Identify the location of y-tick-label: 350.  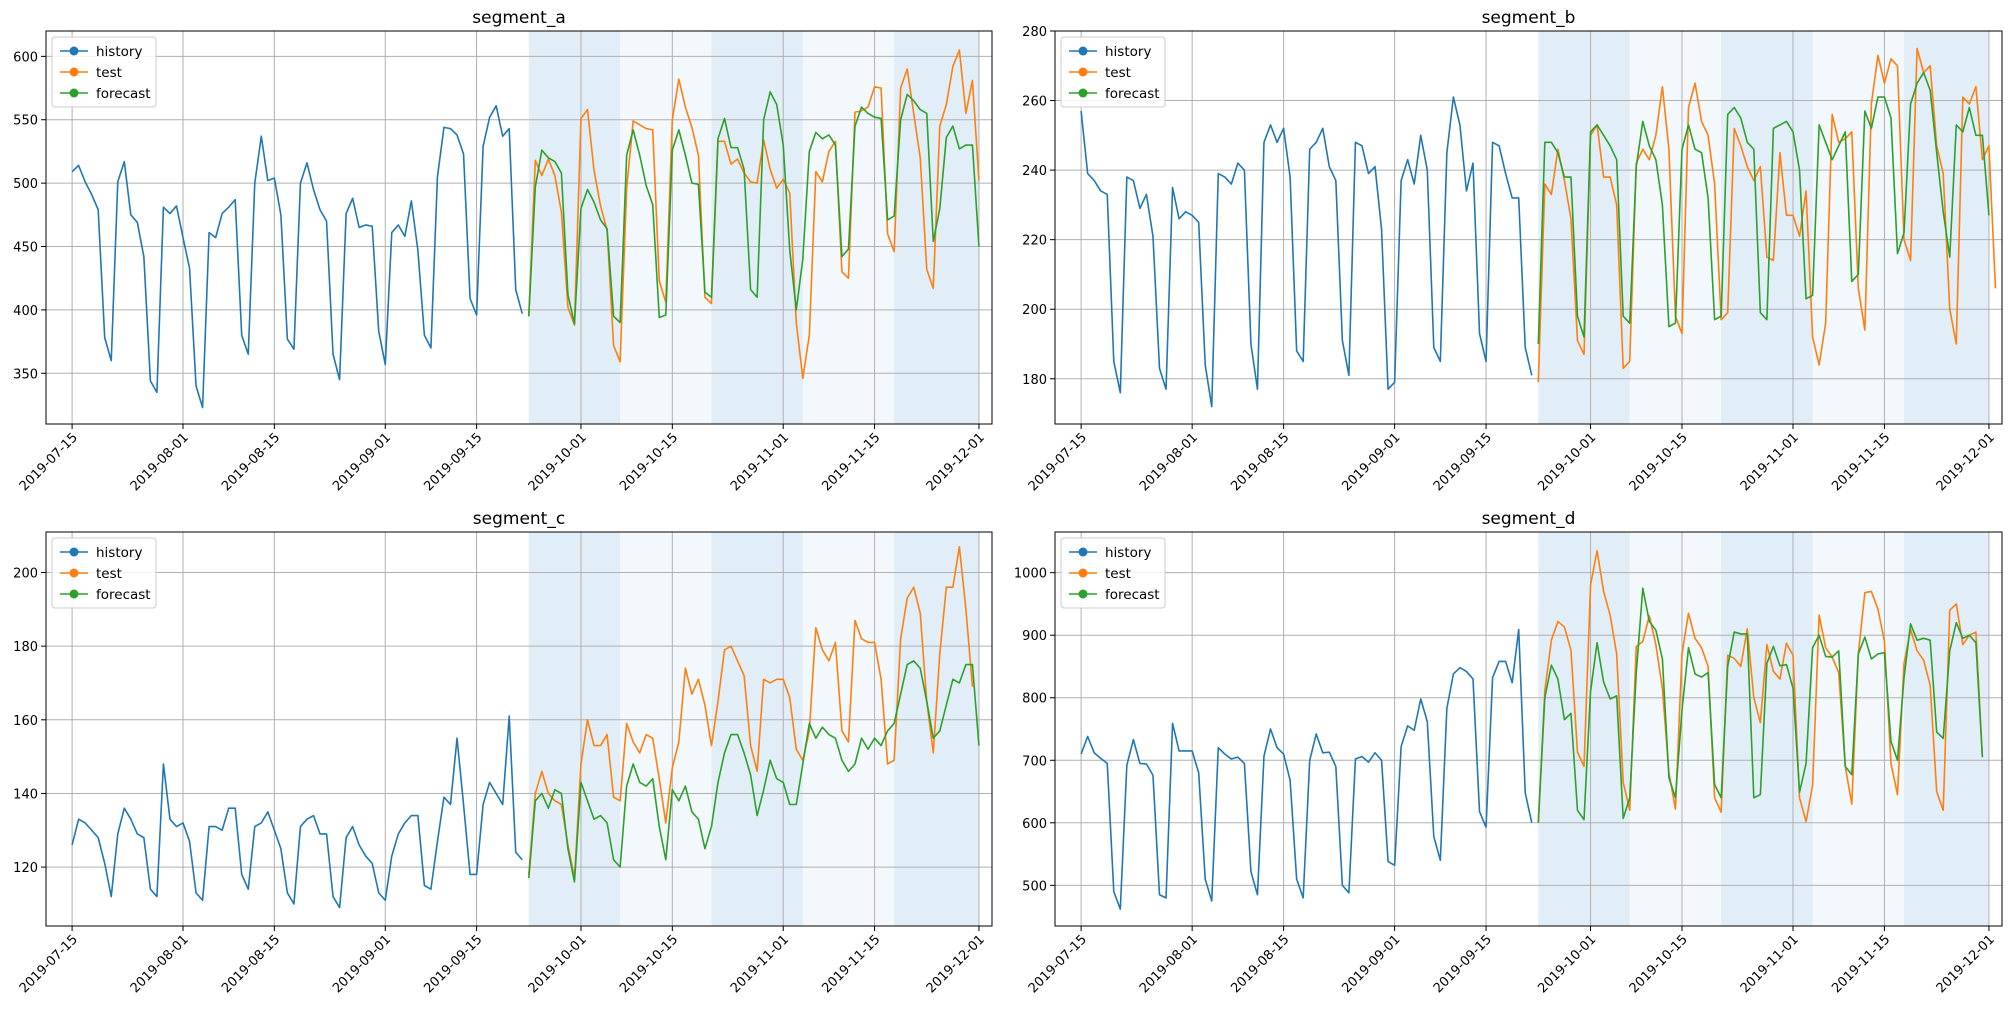
(25, 374).